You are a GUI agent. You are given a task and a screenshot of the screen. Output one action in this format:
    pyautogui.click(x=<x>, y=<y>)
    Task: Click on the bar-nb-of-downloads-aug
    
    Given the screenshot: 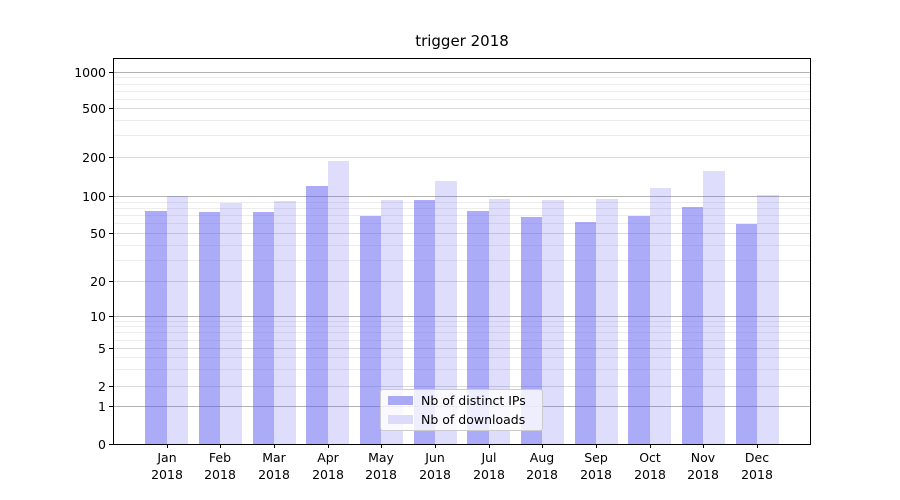 What is the action you would take?
    pyautogui.click(x=553, y=322)
    